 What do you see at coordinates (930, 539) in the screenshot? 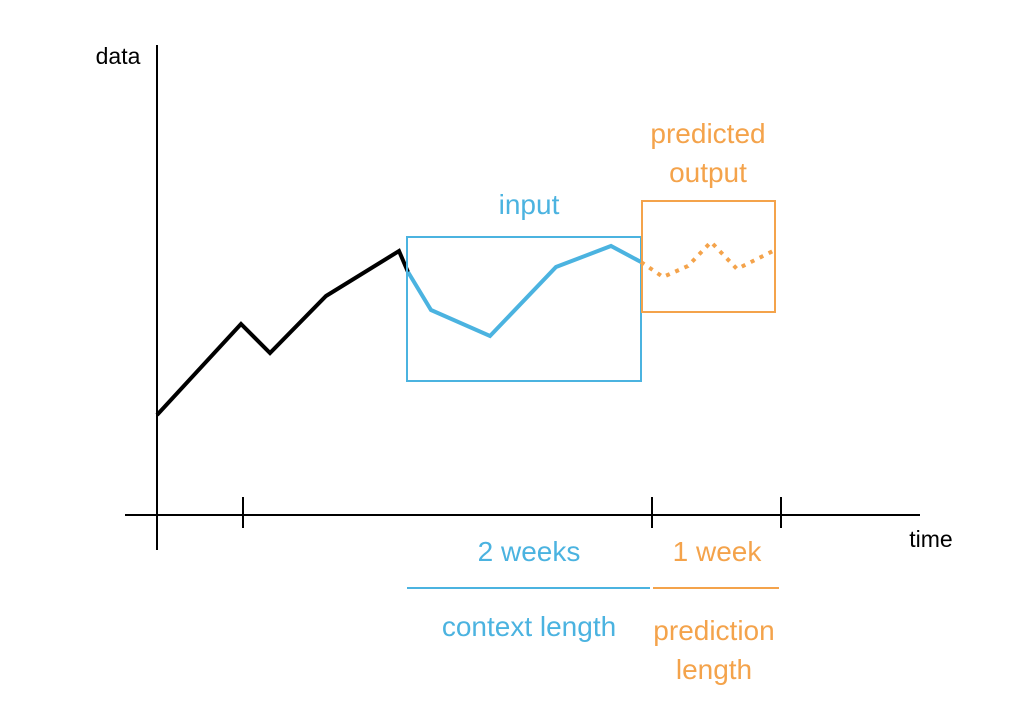
I see `x-axis-label: time` at bounding box center [930, 539].